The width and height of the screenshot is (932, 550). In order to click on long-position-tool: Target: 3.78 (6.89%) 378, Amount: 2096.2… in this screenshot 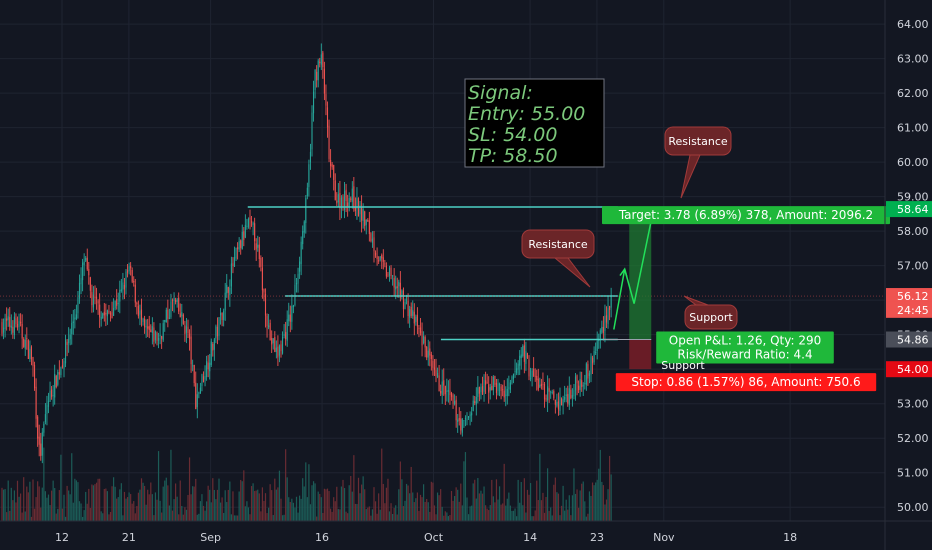, I will do `click(746, 299)`.